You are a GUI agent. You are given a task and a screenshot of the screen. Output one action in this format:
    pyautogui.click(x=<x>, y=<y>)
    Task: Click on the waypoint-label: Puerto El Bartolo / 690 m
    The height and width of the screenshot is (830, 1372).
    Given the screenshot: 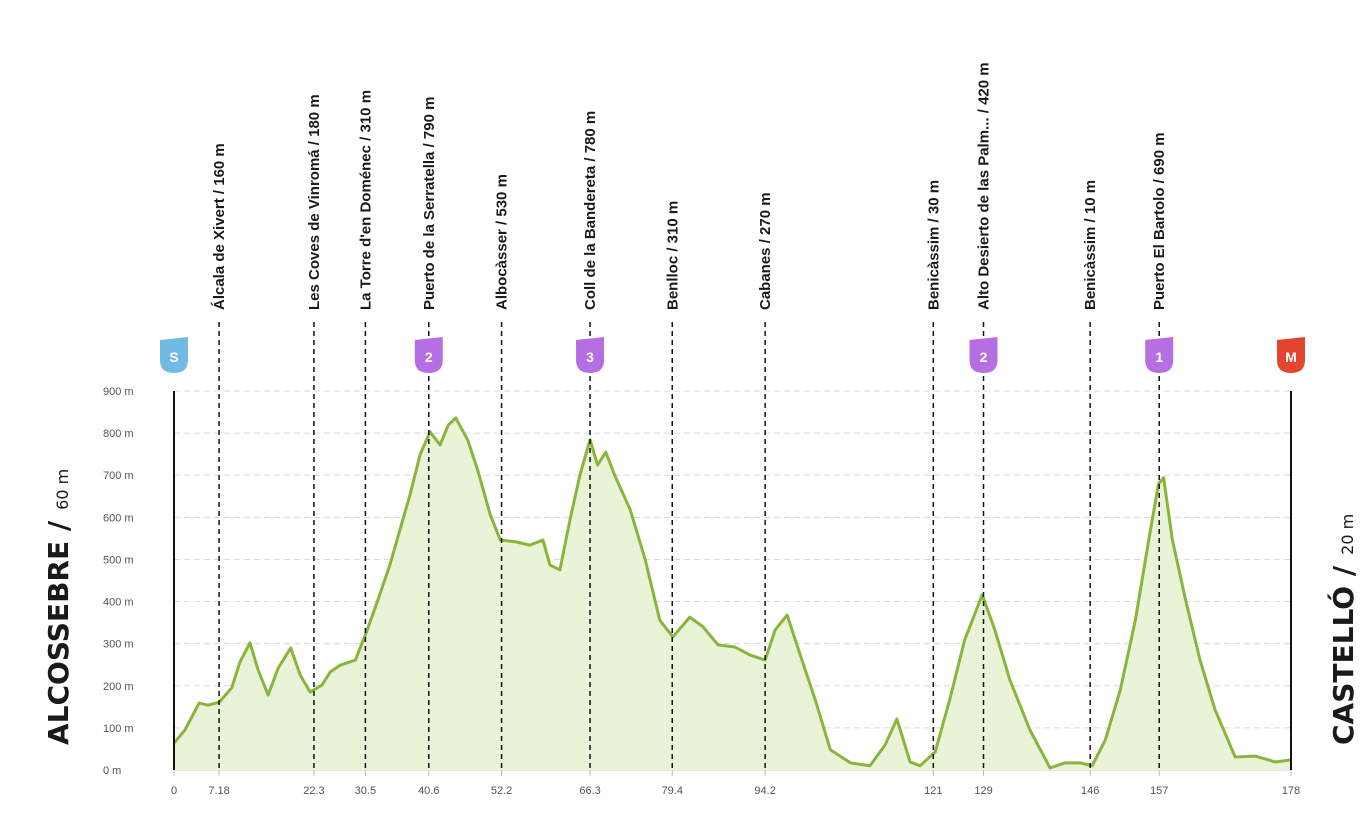 What is the action you would take?
    pyautogui.click(x=1159, y=221)
    